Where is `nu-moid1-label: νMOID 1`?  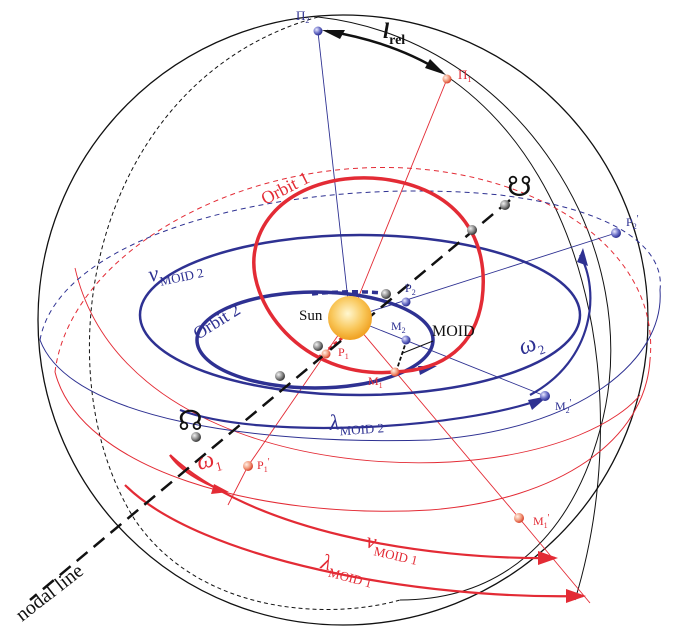
nu-moid1-label: νMOID 1 is located at coordinates (392, 548).